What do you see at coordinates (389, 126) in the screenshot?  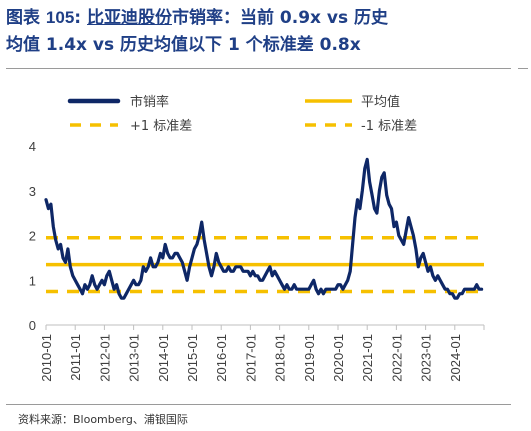 I see `legend-label-lower: -1 标准差` at bounding box center [389, 126].